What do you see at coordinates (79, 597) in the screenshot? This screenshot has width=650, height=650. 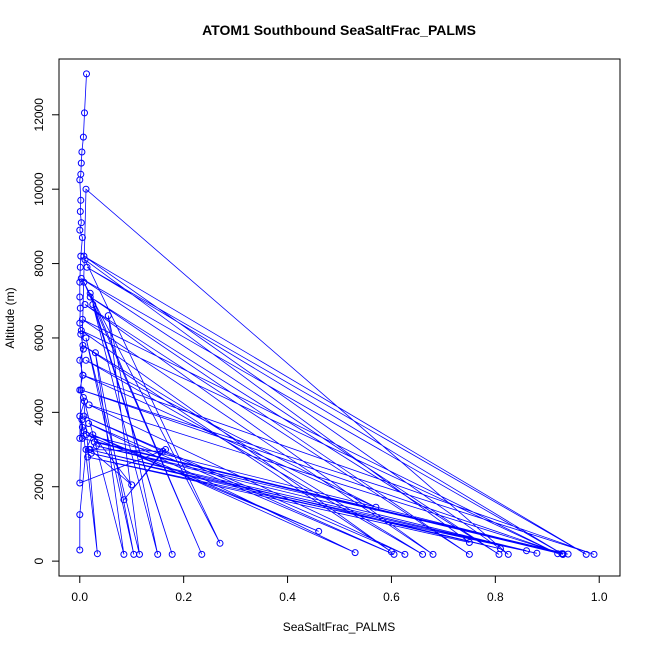 I see `x-tick-label: 0.0` at bounding box center [79, 597].